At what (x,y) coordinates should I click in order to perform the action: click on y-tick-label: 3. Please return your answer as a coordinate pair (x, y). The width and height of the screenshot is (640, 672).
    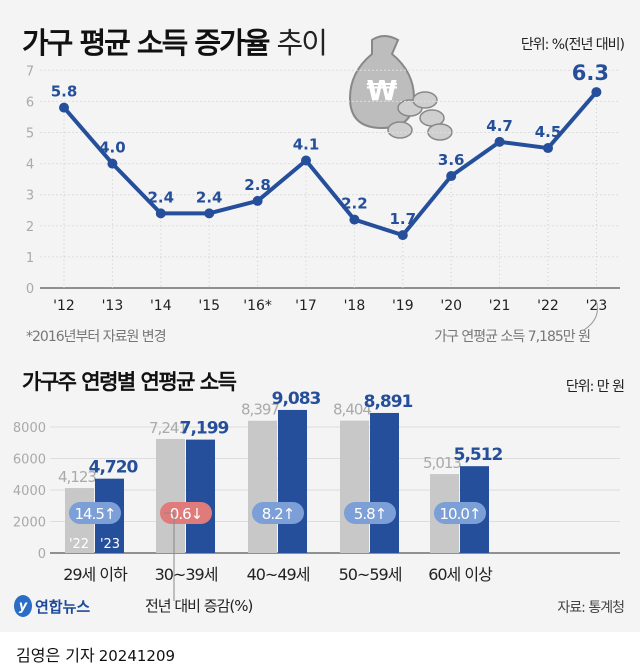
    Looking at the image, I should click on (30, 196).